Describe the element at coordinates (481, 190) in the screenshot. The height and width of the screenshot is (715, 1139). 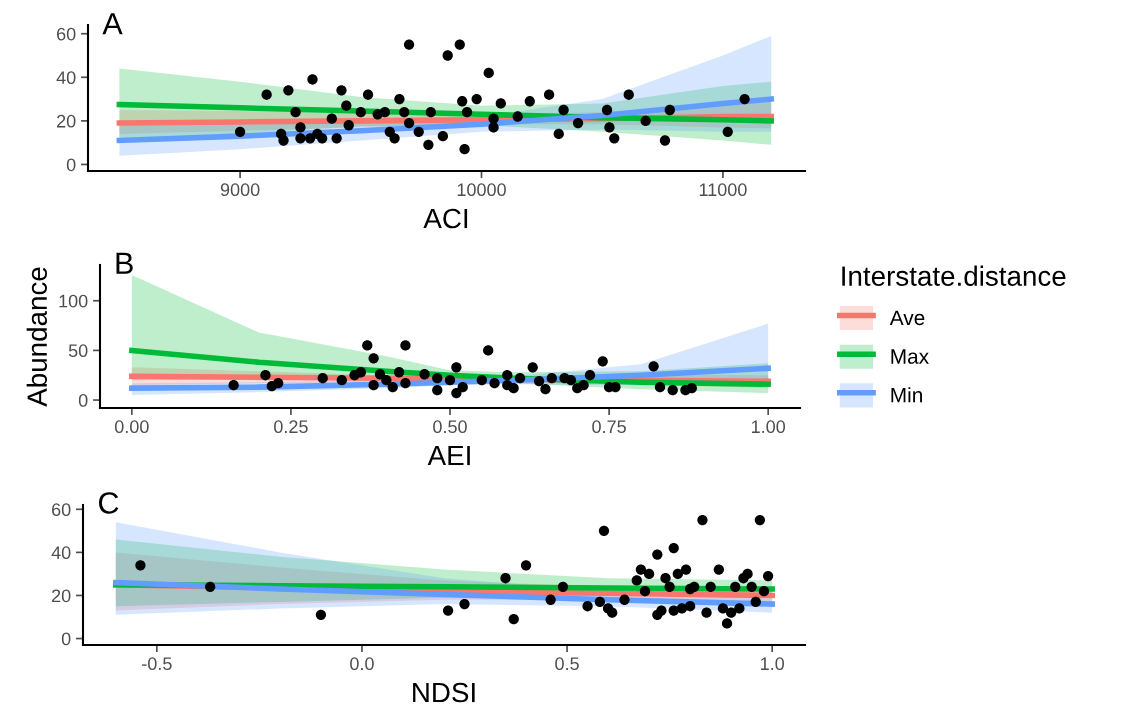
I see `x-tick-label: 10000` at that location.